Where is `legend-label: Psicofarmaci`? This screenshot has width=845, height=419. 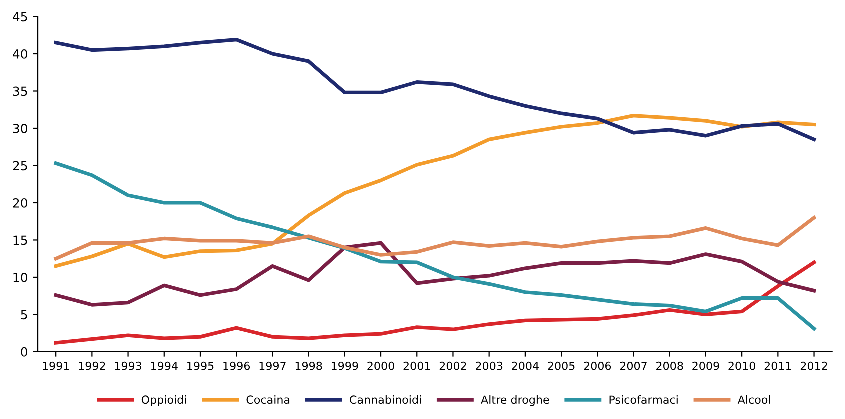
legend-label: Psicofarmaci is located at coordinates (644, 399).